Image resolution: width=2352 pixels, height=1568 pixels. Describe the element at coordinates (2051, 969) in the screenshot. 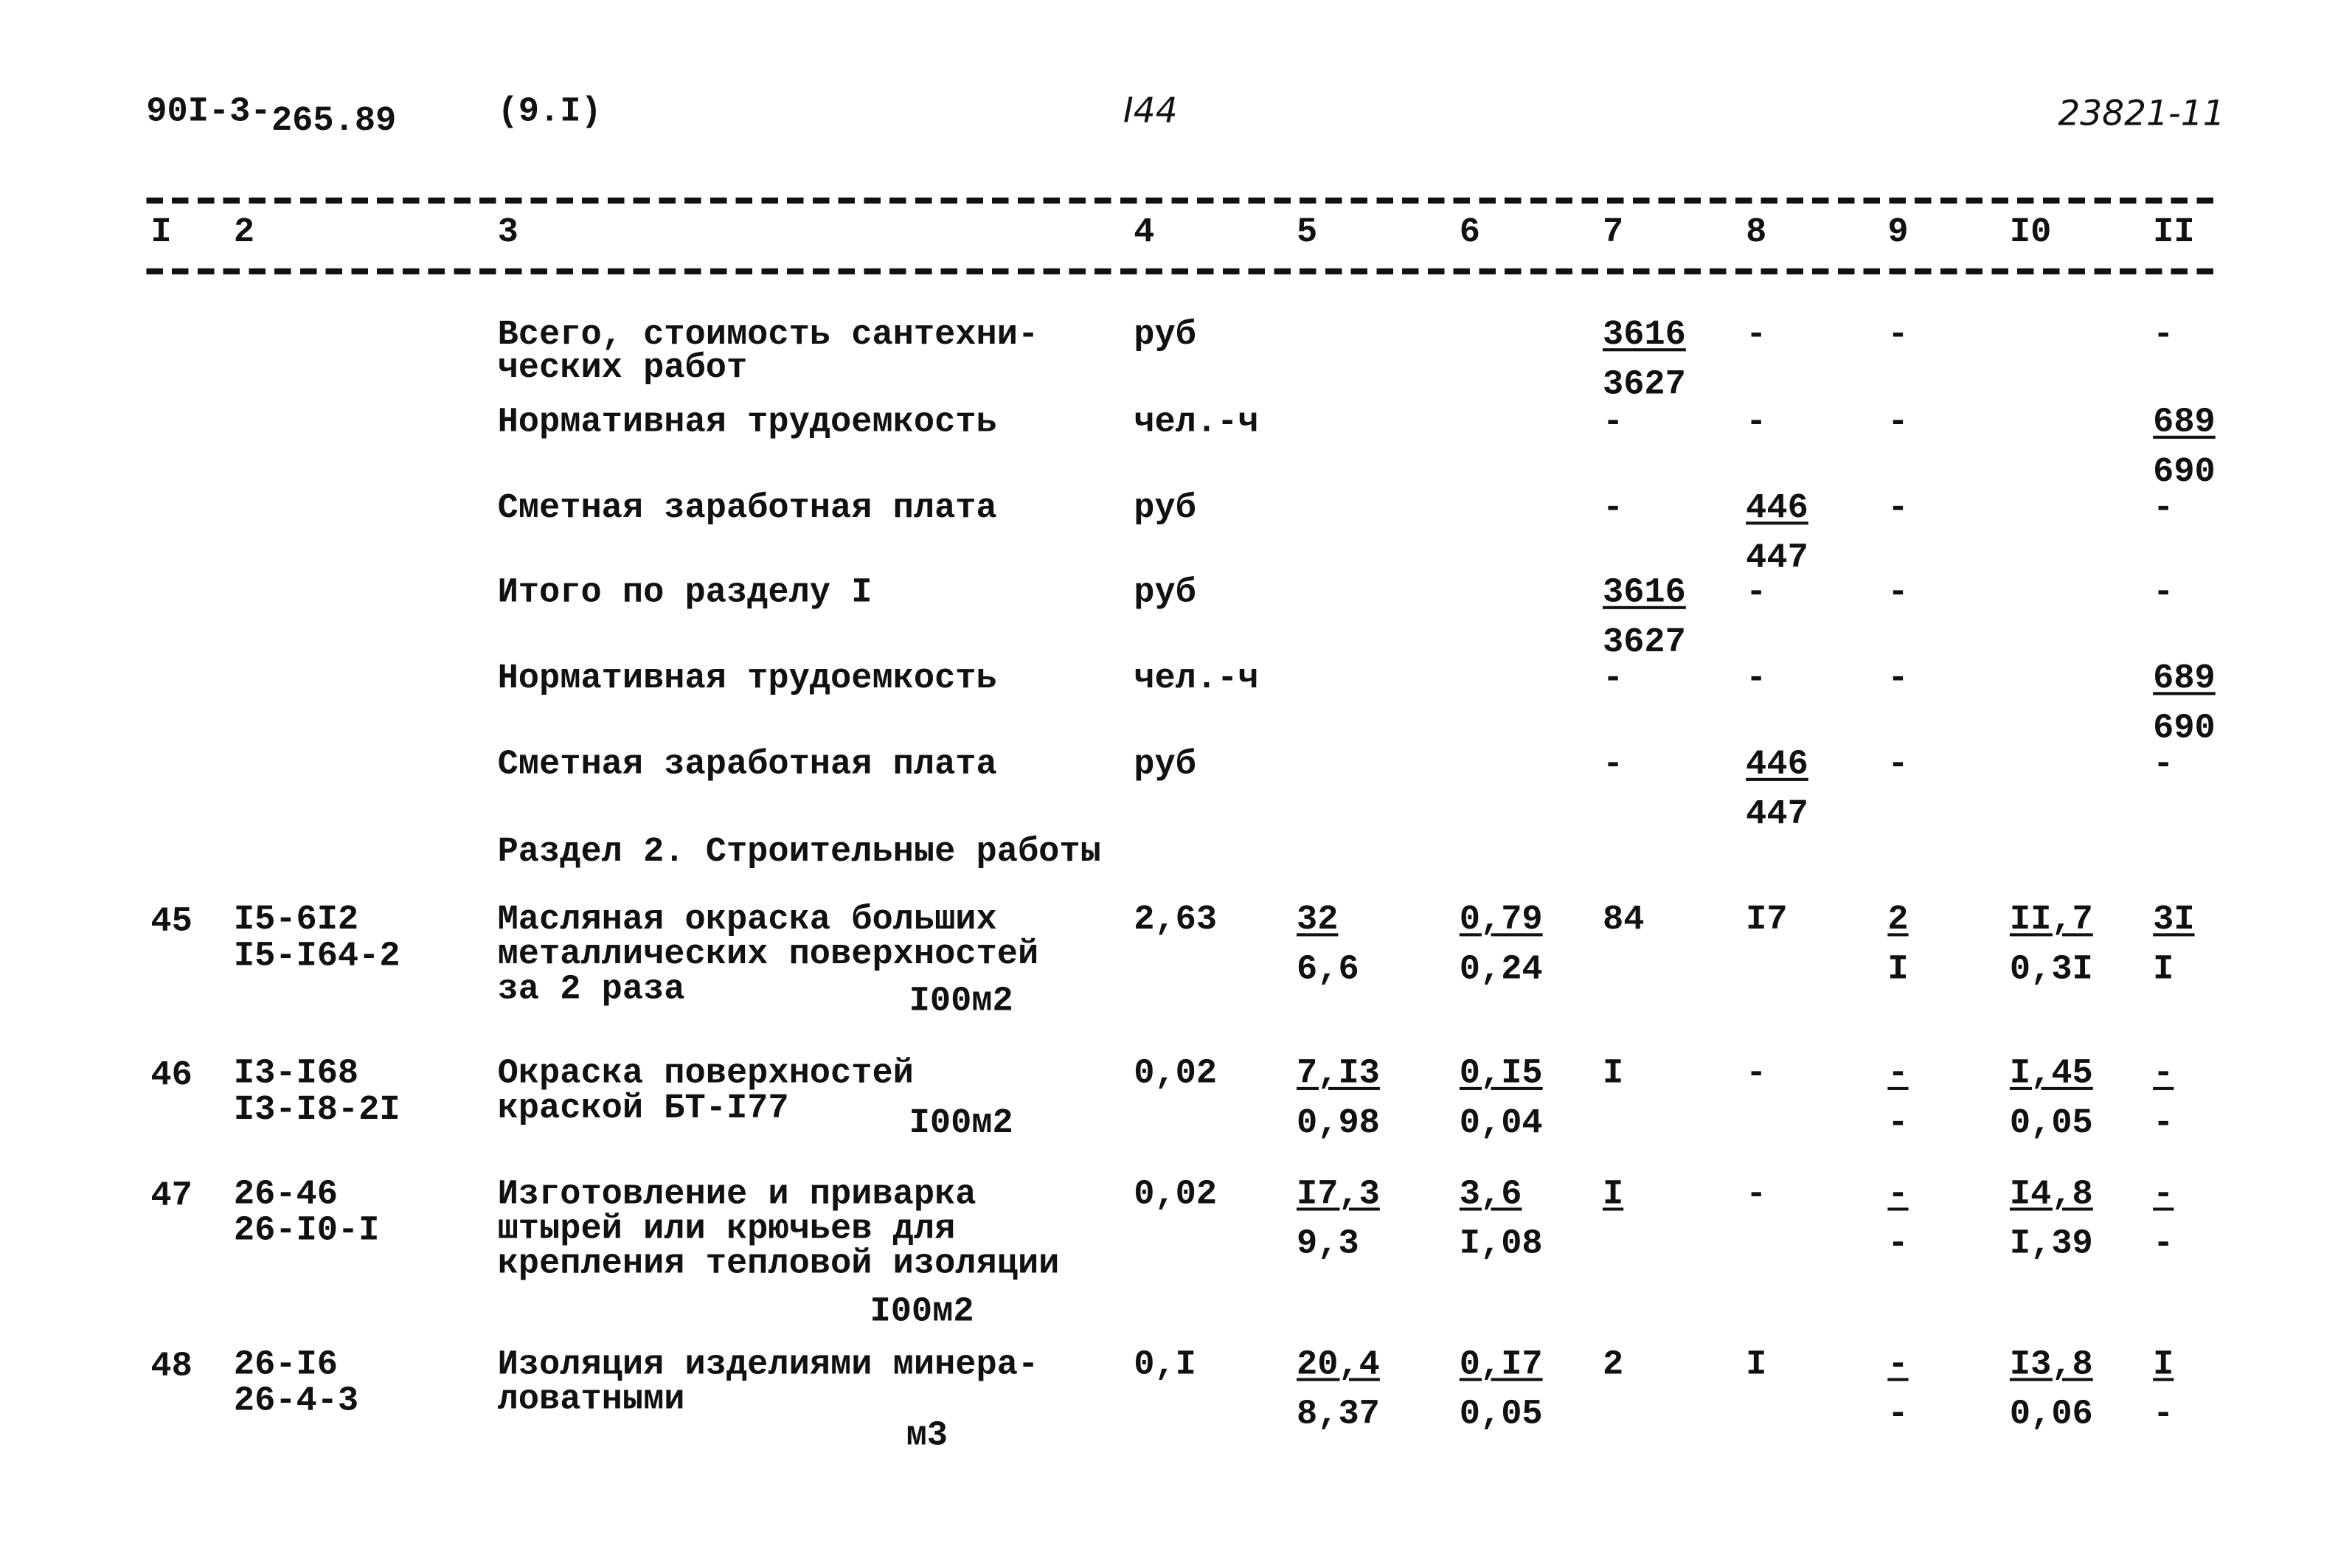

I see `item-col10-denominator: 0,3I` at that location.